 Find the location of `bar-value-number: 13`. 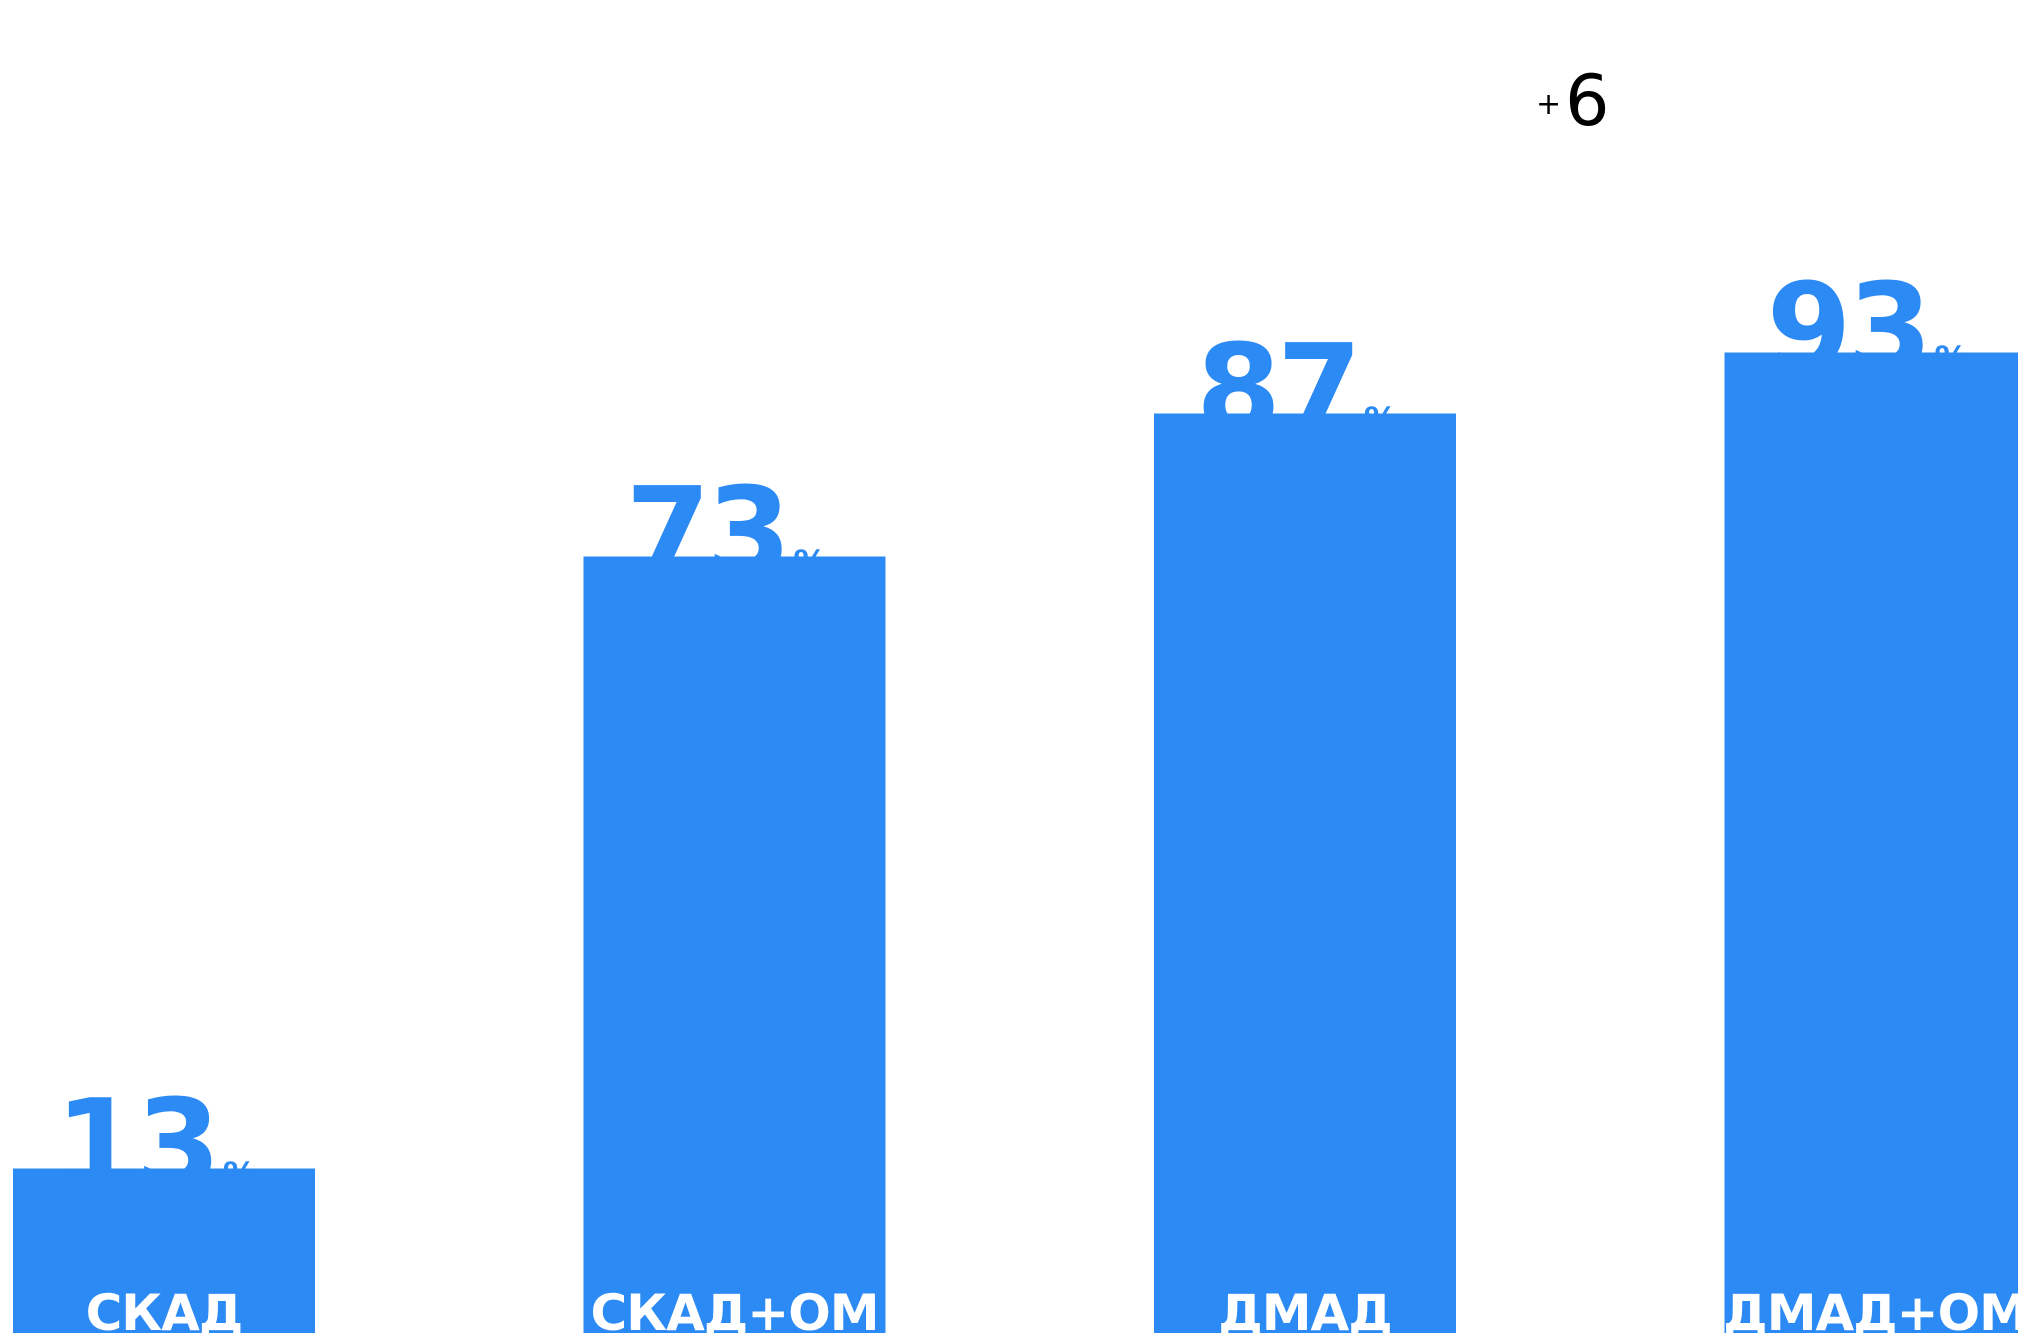

bar-value-number: 13 is located at coordinates (136, 1144).